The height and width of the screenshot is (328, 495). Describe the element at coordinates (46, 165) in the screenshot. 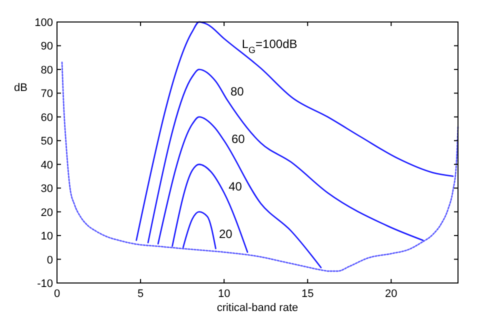

I see `y-tick-label: 40` at that location.